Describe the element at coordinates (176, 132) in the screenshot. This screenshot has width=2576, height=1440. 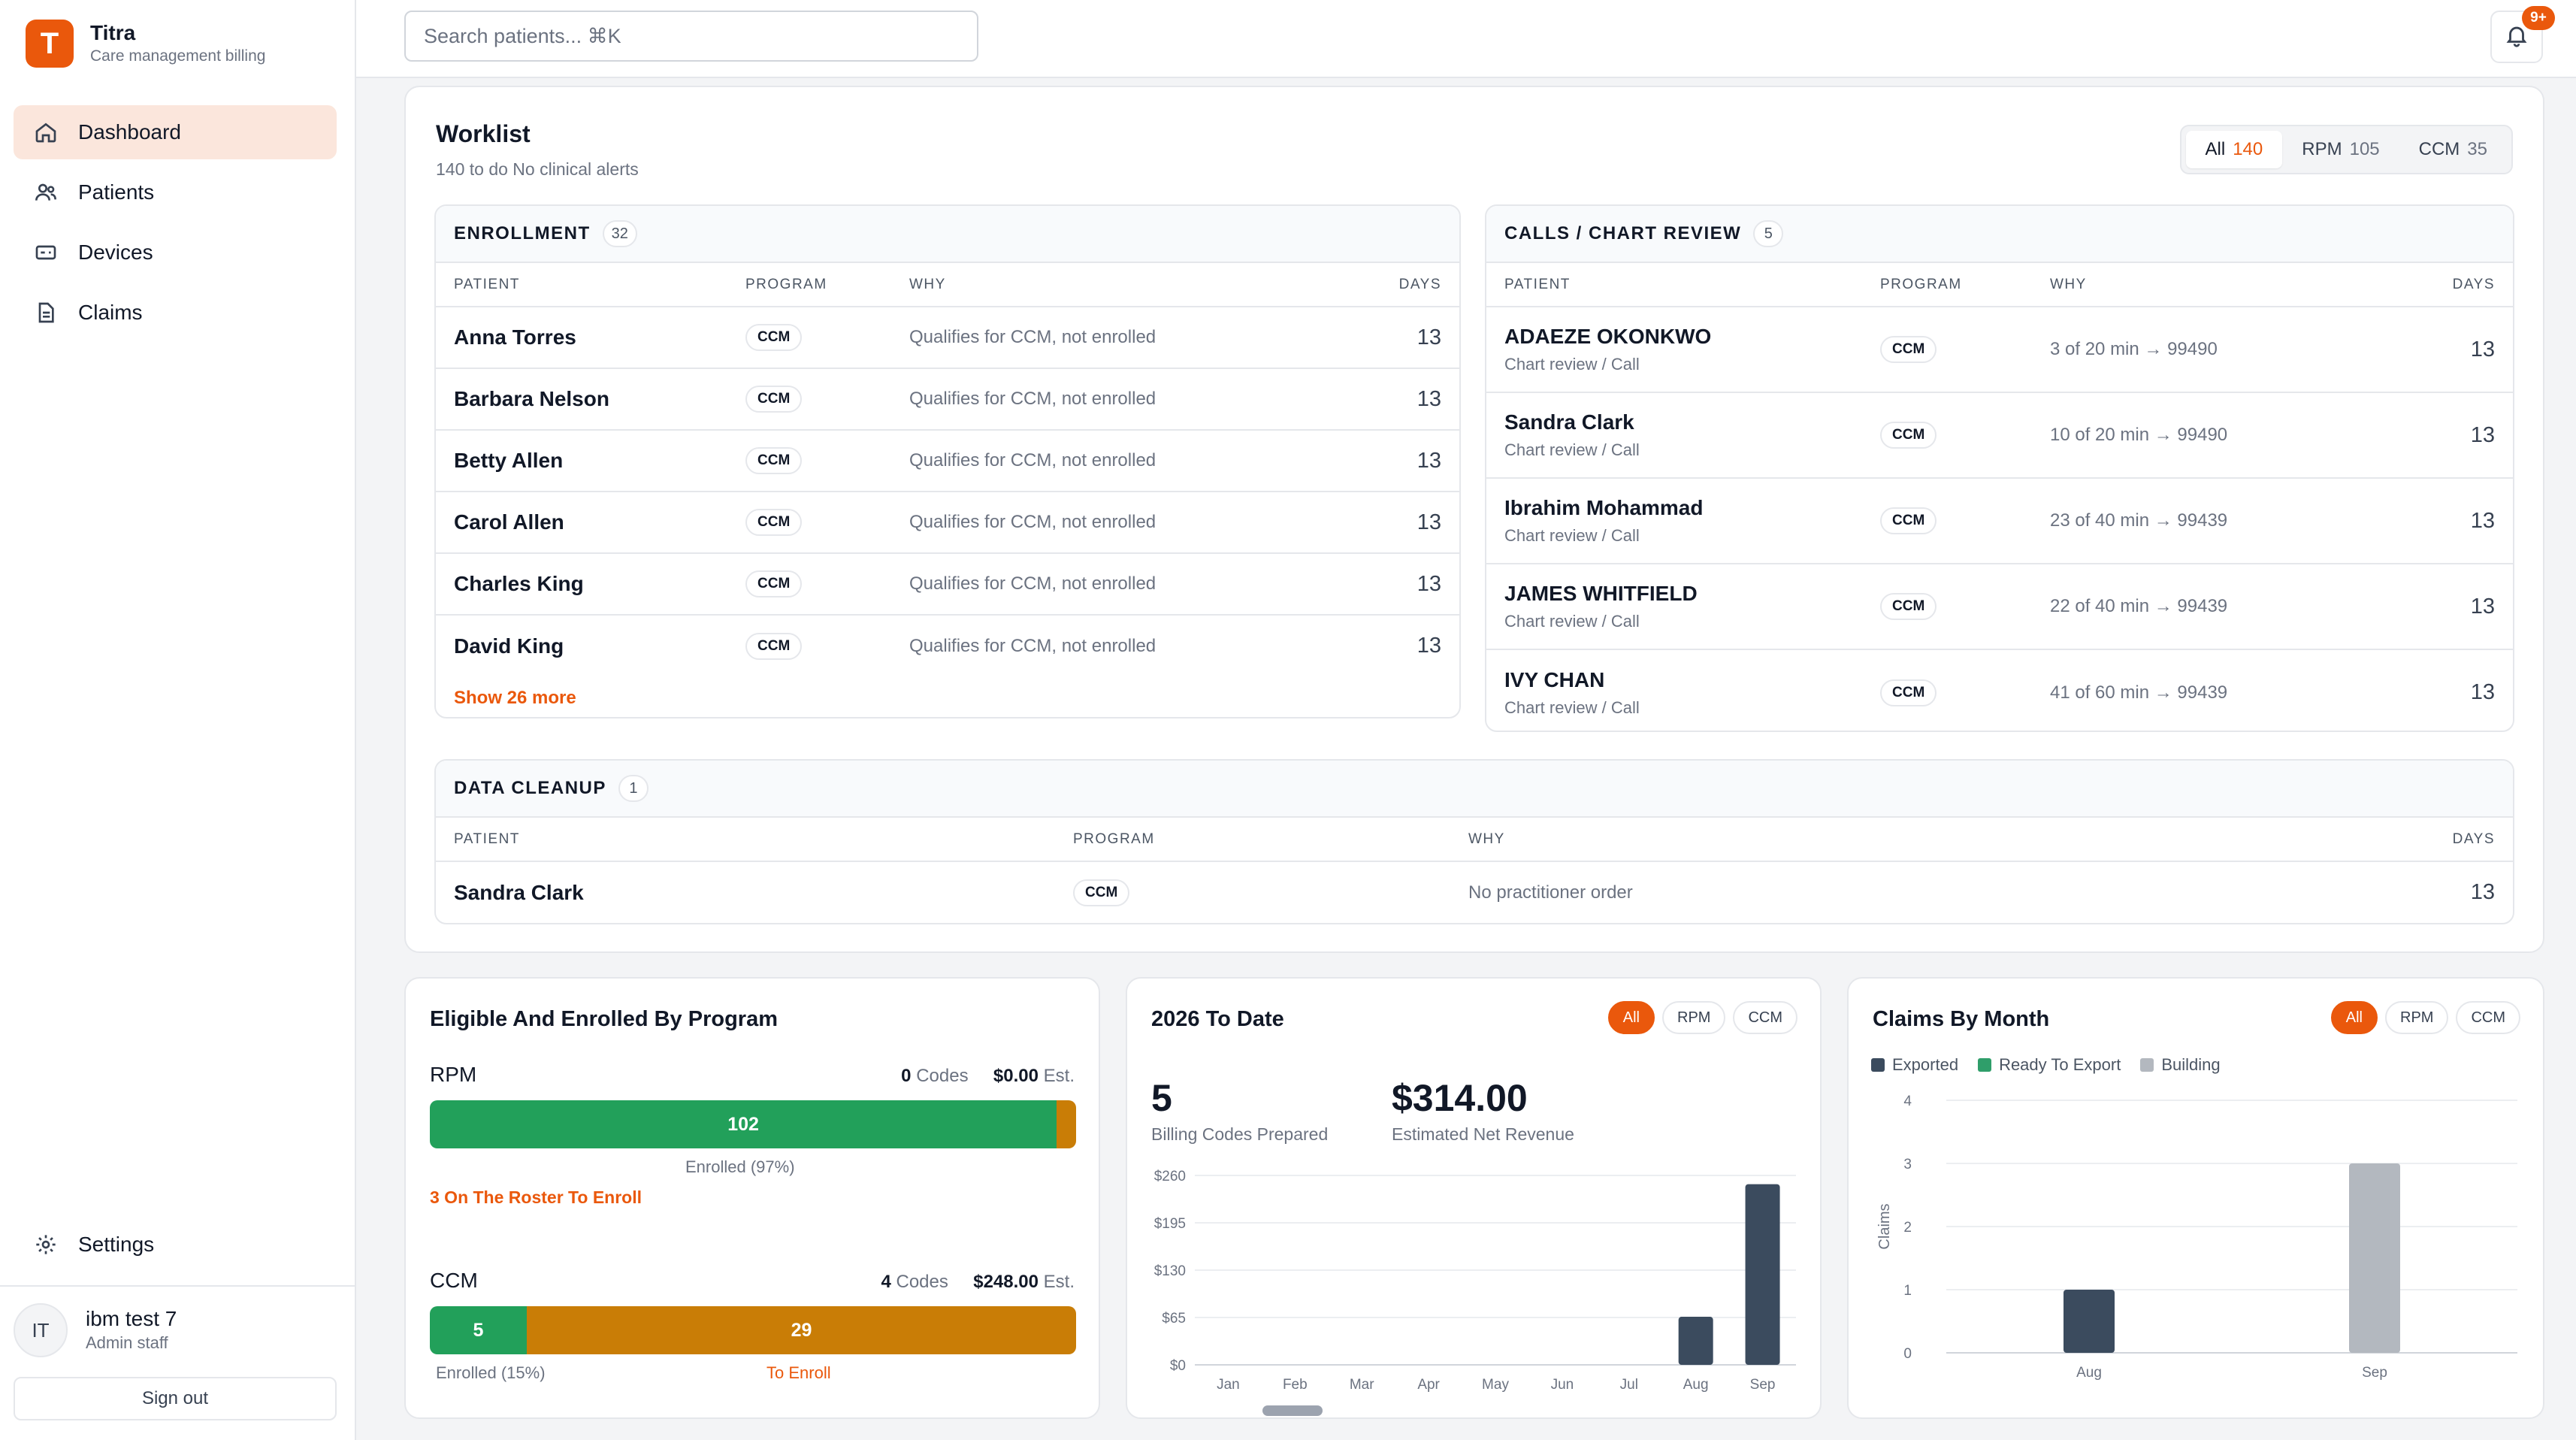
I see `nav-item-dashboard: Dashboard` at that location.